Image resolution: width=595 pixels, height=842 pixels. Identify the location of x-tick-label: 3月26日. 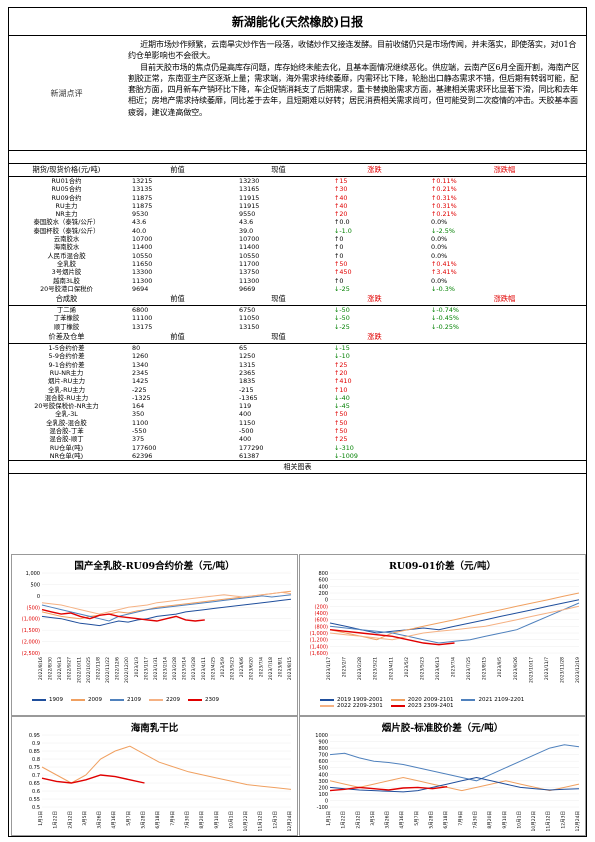
(388, 820).